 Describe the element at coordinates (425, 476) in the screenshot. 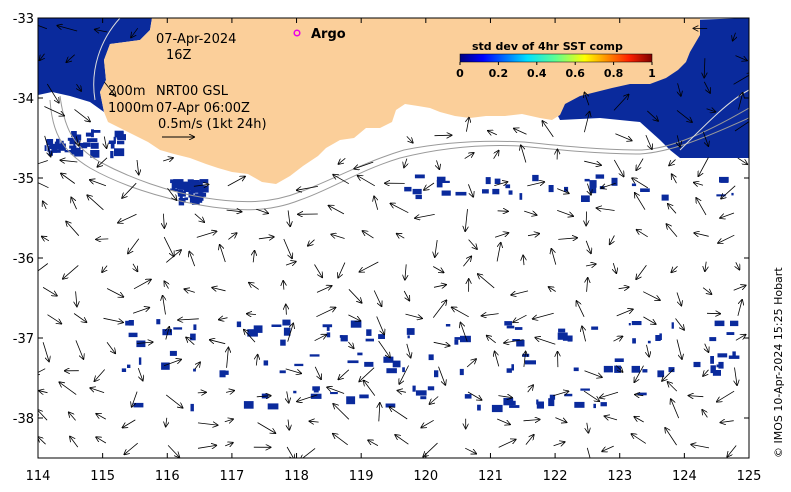

I see `x-tick-label: 120` at that location.